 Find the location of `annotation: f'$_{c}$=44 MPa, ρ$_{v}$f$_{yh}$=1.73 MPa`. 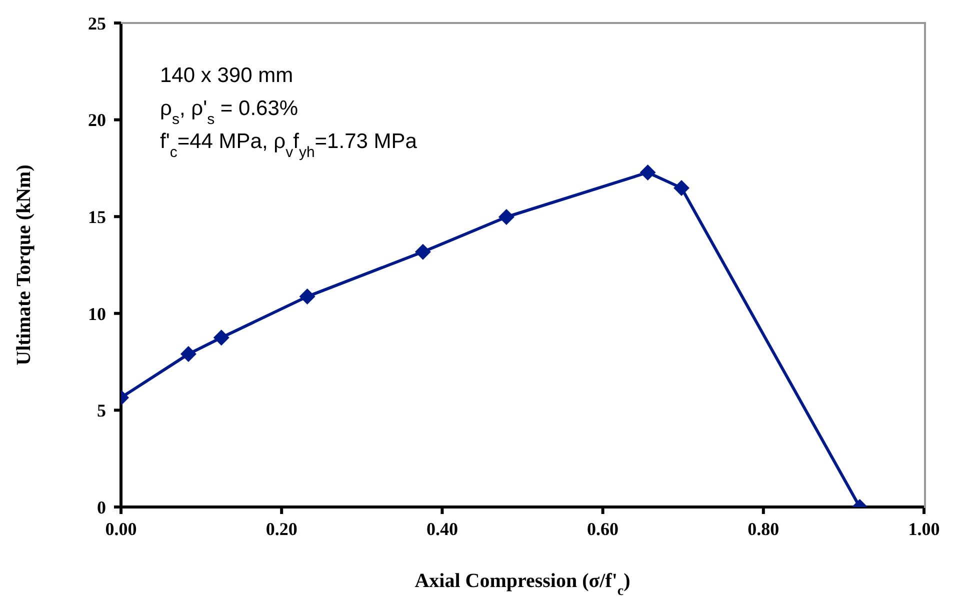

annotation: f'$_{c}$=44 MPa, ρ$_{v}$f$_{yh}$=1.73 MPa is located at coordinates (289, 145).